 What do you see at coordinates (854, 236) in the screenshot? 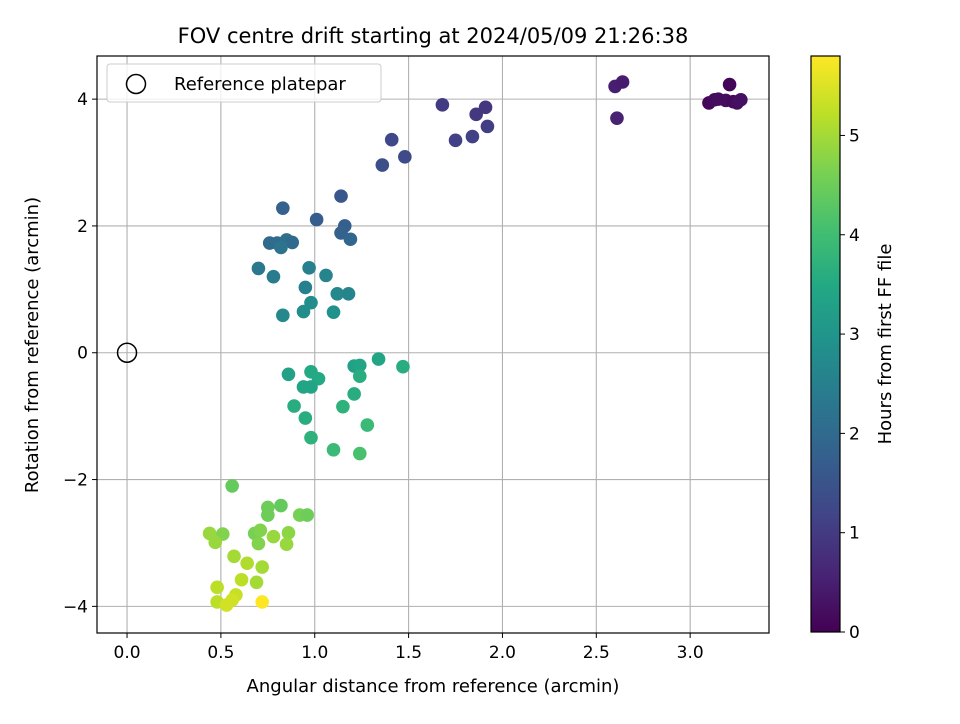
I see `colorbar-tick-label: 4` at bounding box center [854, 236].